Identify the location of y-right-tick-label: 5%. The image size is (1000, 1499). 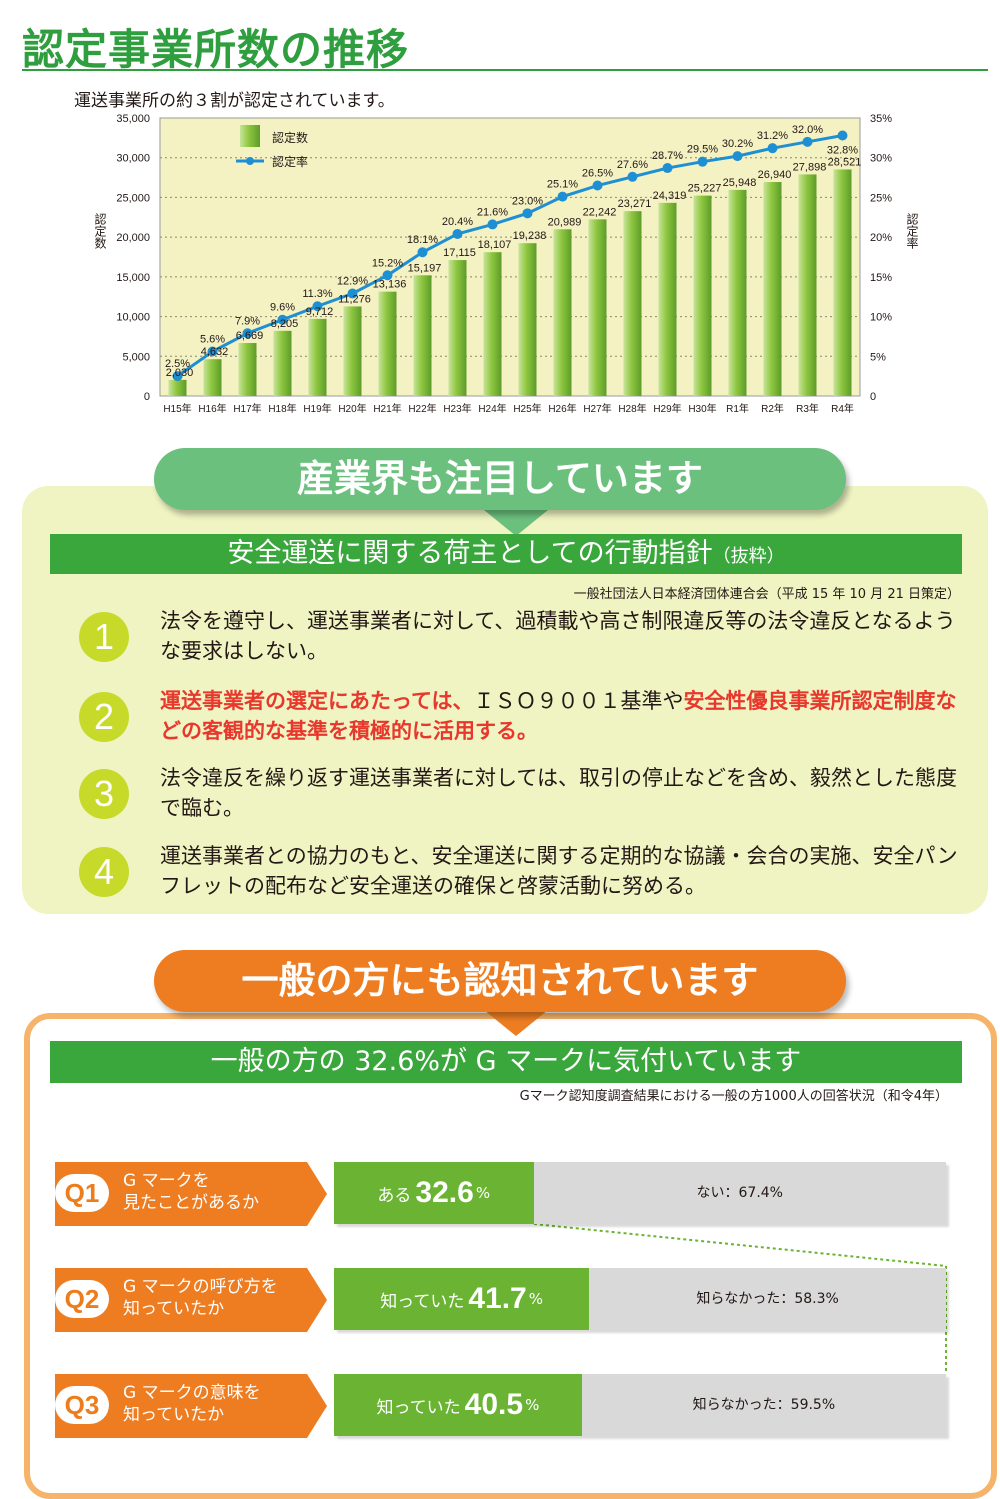
(878, 357).